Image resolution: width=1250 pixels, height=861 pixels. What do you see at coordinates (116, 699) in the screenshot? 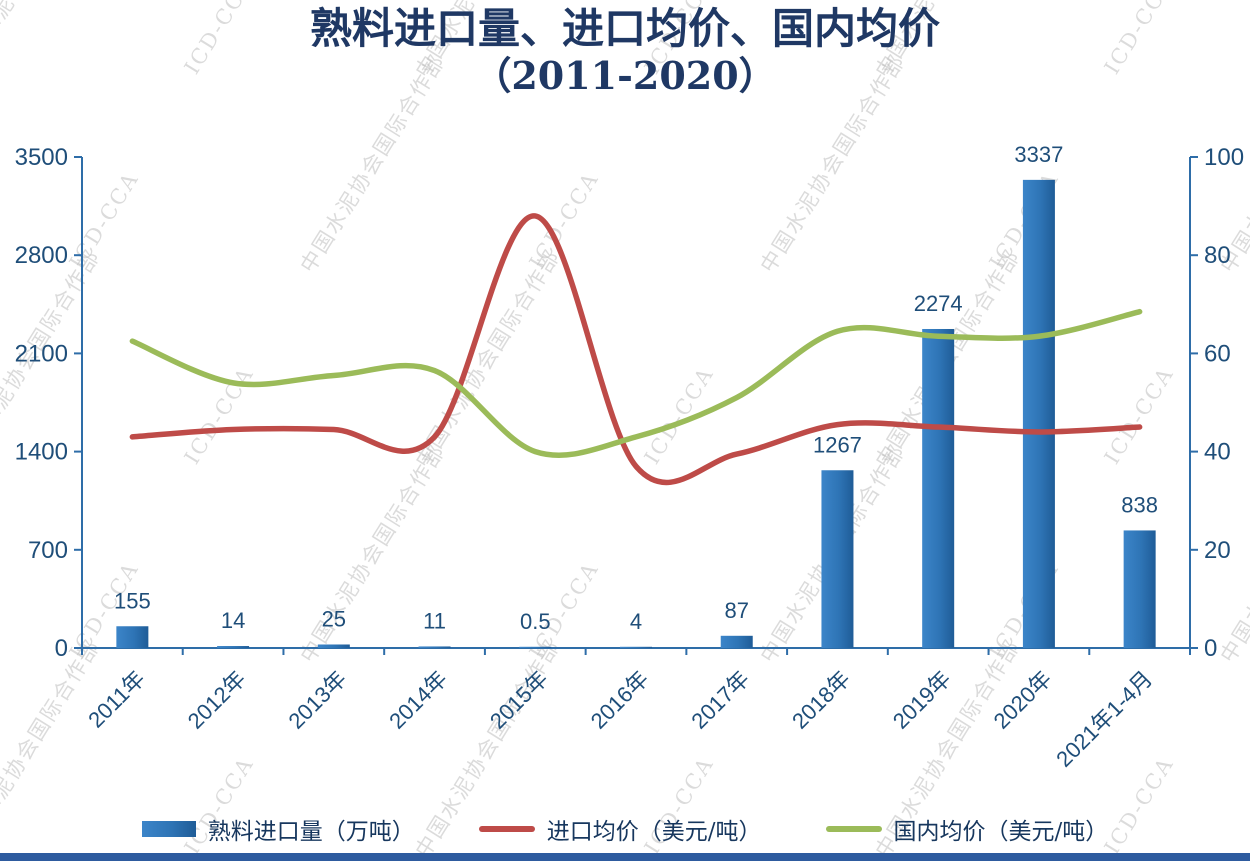
I see `x-category-label: 2011年` at bounding box center [116, 699].